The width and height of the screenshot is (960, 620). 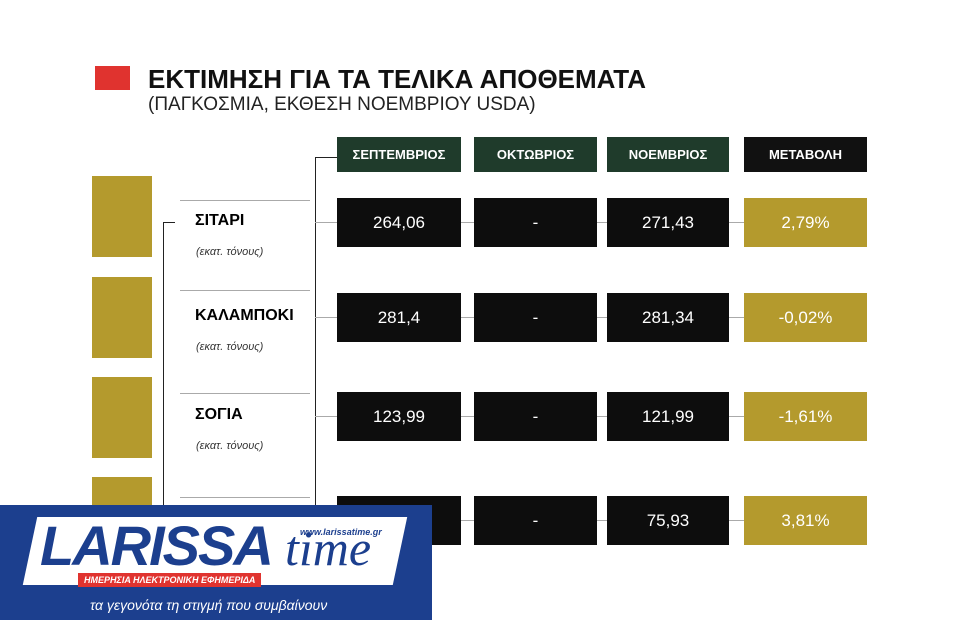 I want to click on subtitle: (ΠΑΓΚΟΣΜΙΑ, ΕΚΘΕΣΗ ΝΟΕΜΒΡΙΟΥ USDA), so click(x=342, y=104).